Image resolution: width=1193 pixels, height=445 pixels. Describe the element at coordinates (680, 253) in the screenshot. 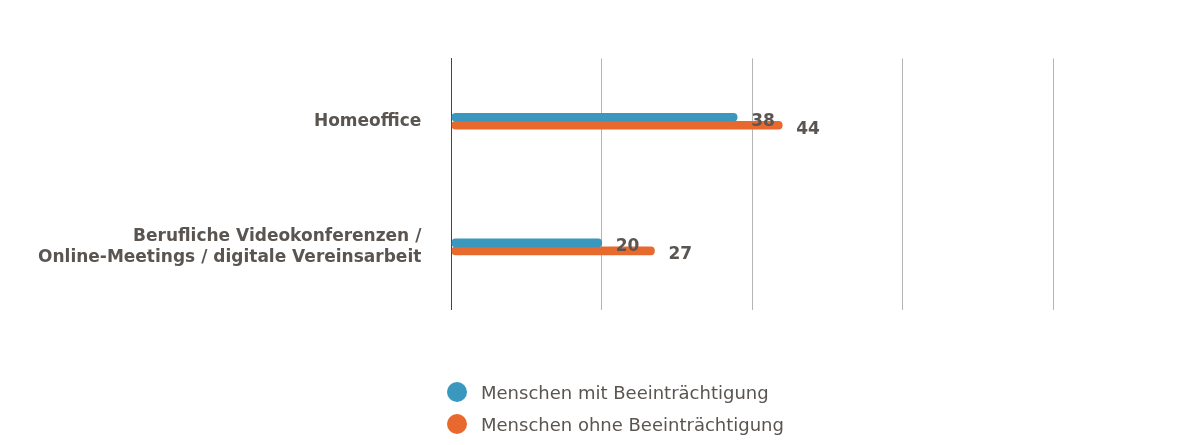

I see `data-label: 27` at that location.